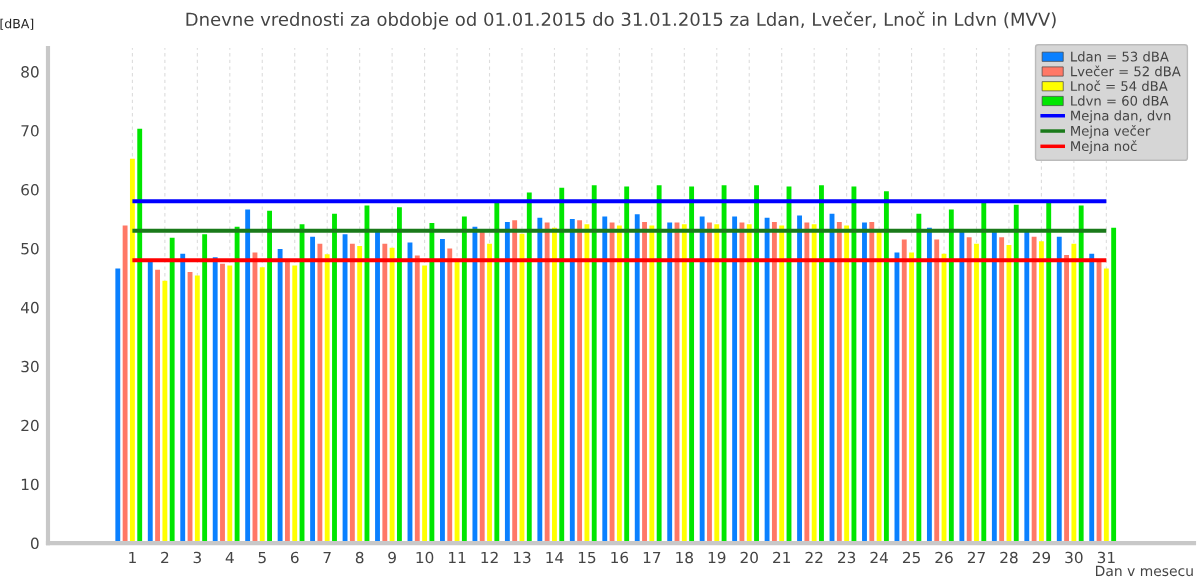 The image size is (1200, 579). What do you see at coordinates (621, 20) in the screenshot?
I see `chart-title: Dnevne vrednosti za obdobje od 01.01.2015 do 31.01.2015 za Ldan, Lvečer, Lnoč in Ldvn (MVV)` at bounding box center [621, 20].